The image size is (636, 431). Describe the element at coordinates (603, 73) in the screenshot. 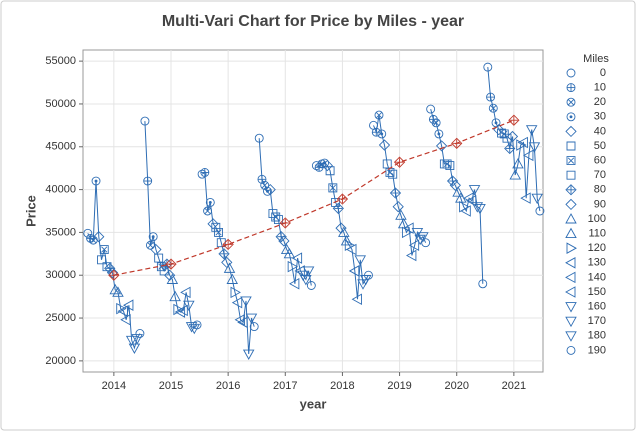

I see `legend-label: 0` at that location.